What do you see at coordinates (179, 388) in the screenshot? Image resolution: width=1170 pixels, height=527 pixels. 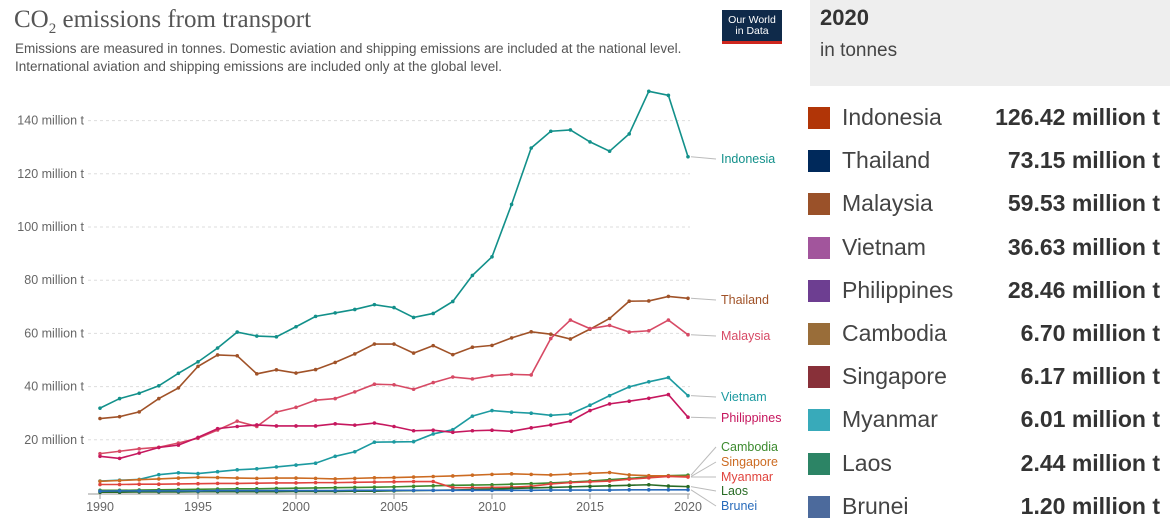 I see `data-point-thailand-1994` at bounding box center [179, 388].